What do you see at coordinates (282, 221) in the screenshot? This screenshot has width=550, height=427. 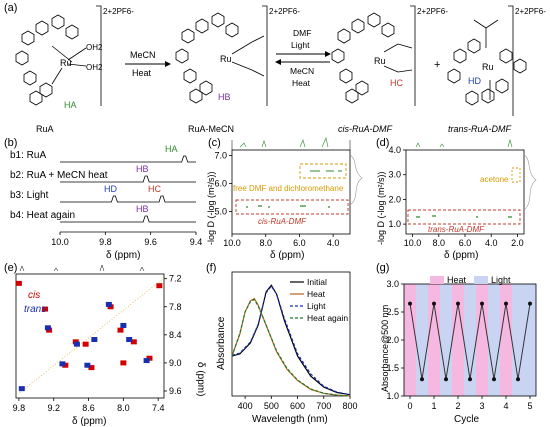 I see `annot-cis: cis-RuA-DMF` at bounding box center [282, 221].